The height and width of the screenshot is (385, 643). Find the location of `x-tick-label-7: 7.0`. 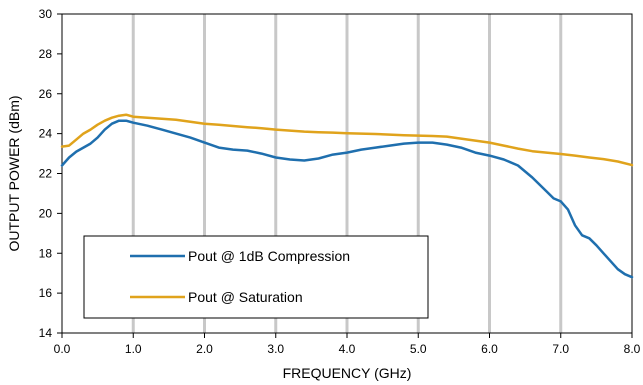

x-tick-label-7: 7.0 is located at coordinates (560, 349).